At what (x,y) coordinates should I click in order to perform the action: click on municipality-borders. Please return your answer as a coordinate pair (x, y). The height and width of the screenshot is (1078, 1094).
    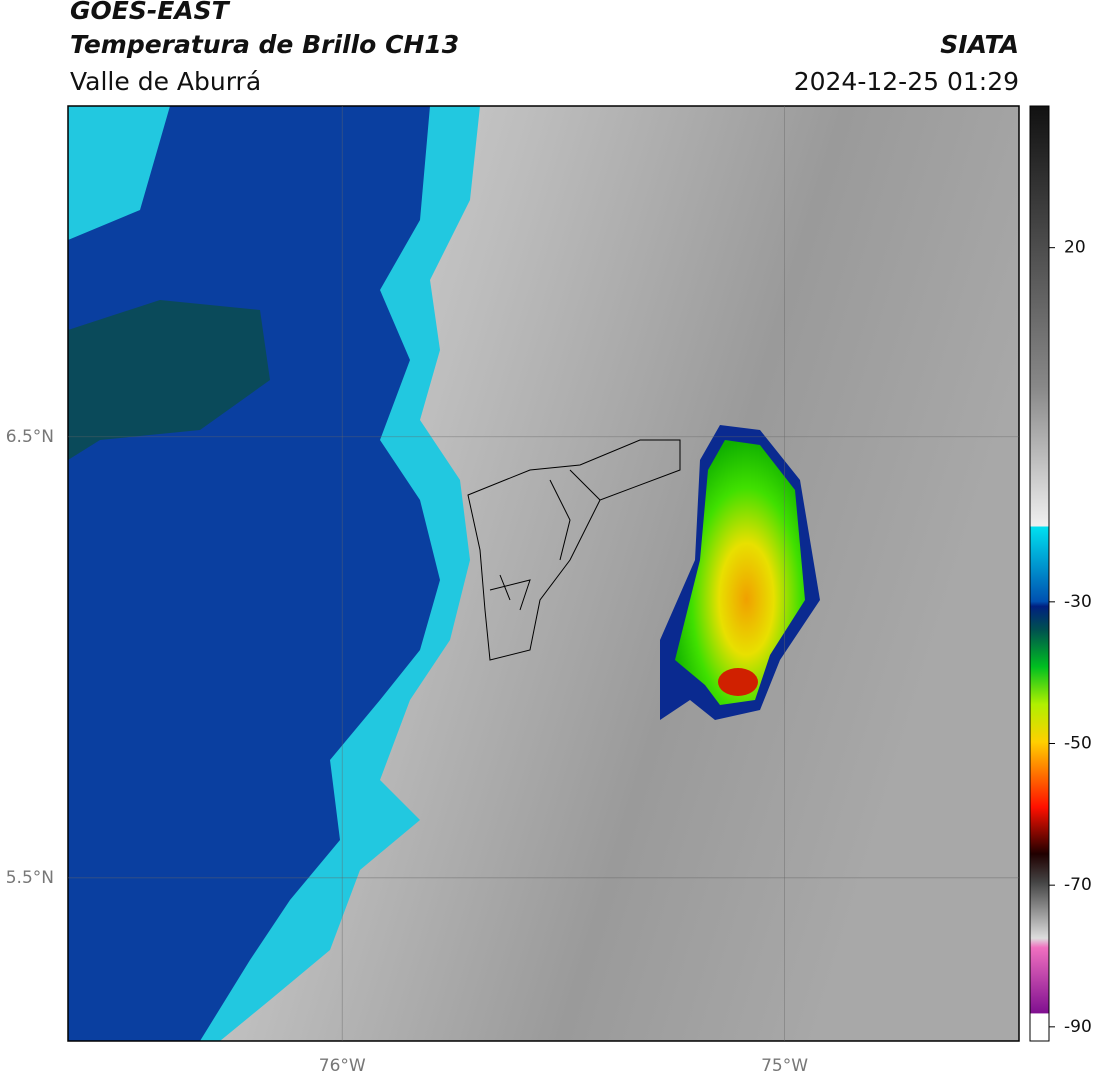
    Looking at the image, I should click on (545, 540).